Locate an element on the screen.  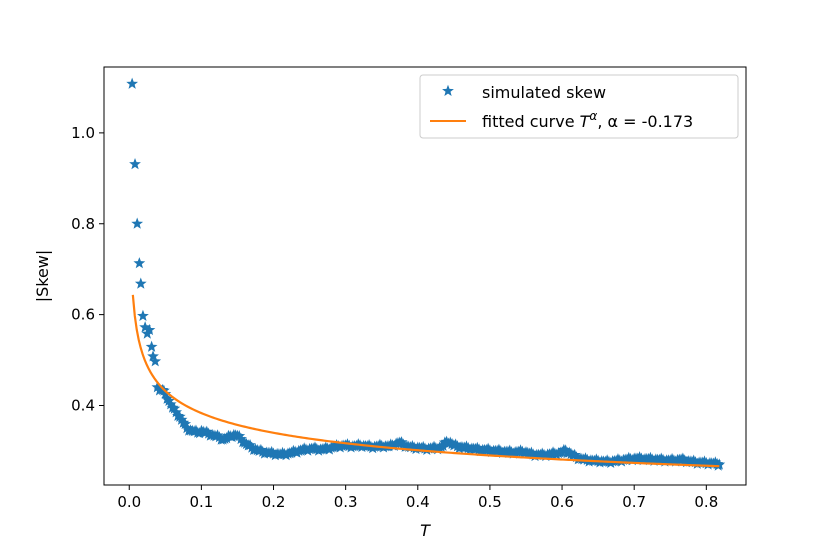
x-tick-label: 0.1 is located at coordinates (201, 502).